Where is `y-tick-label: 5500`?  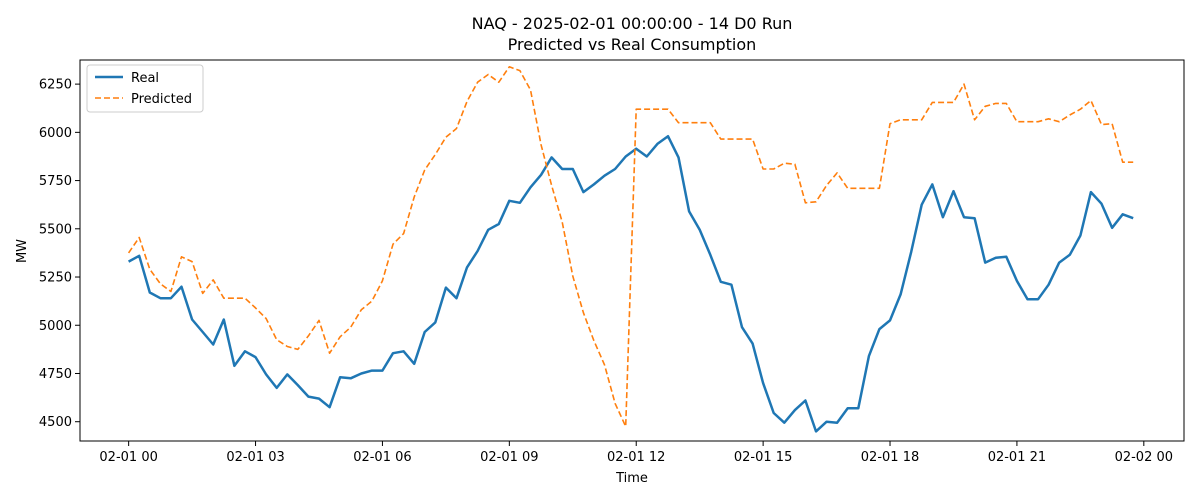 y-tick-label: 5500 is located at coordinates (55, 229).